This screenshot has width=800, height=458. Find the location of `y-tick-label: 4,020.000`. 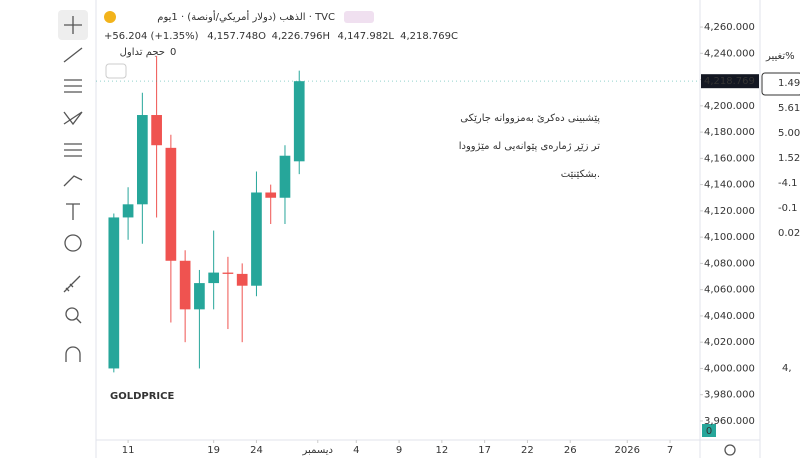

y-tick-label: 4,020.000 is located at coordinates (729, 342).